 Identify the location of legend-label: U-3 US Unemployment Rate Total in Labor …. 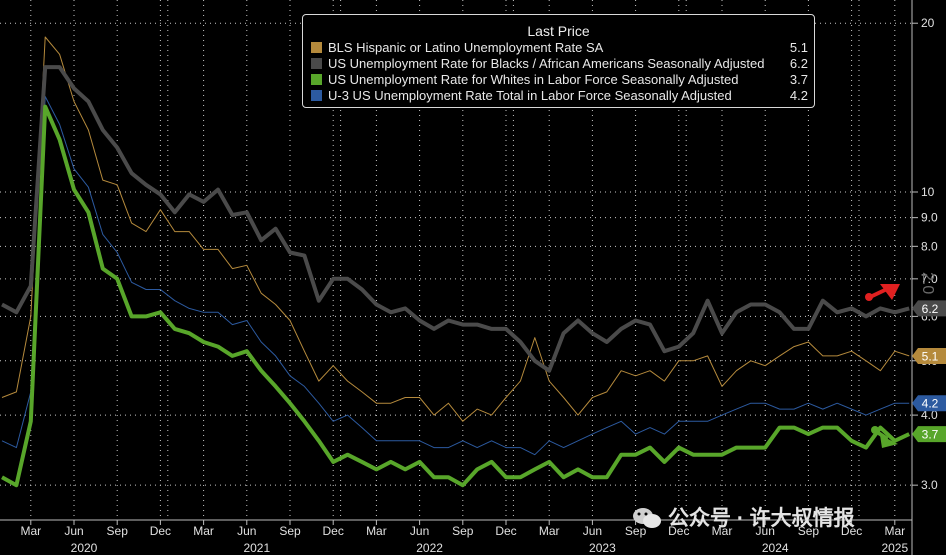
(530, 95).